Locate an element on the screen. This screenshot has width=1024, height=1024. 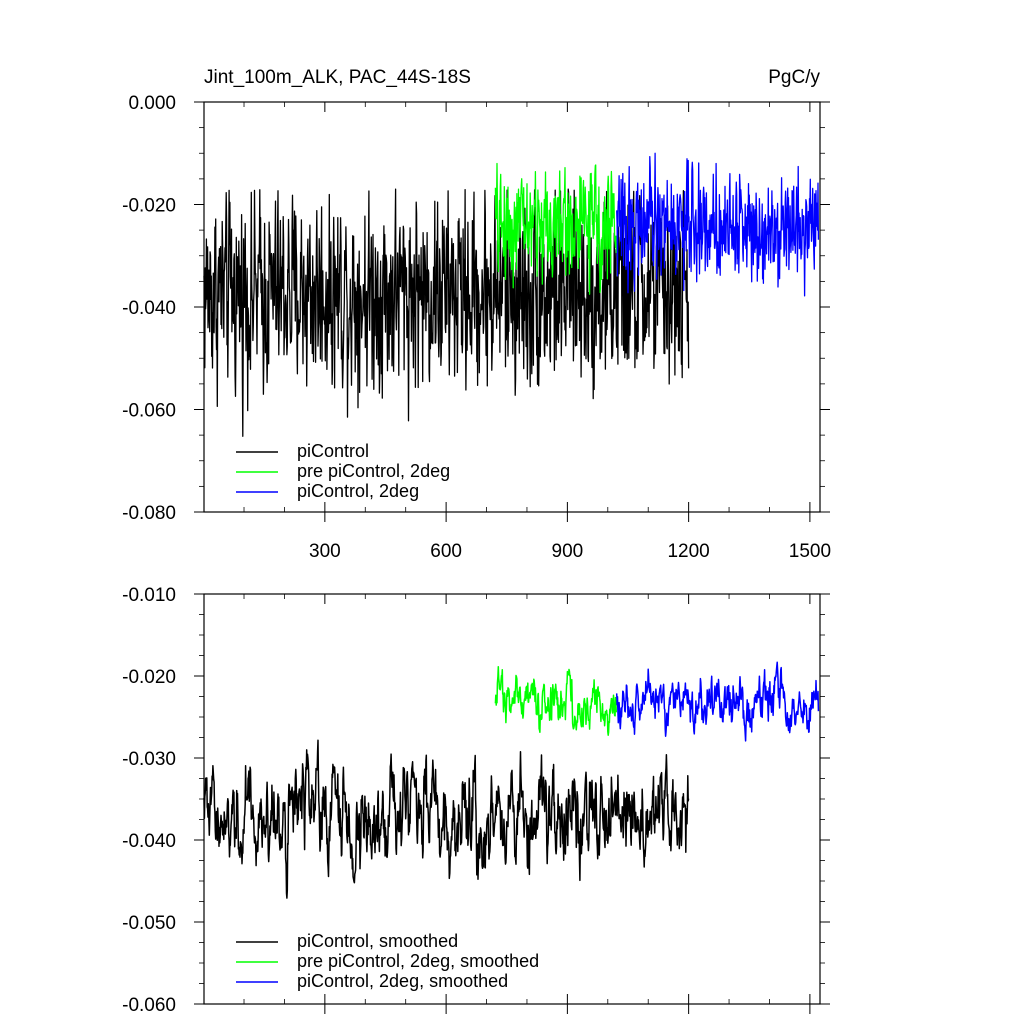
legend-label: piControl, 2deg, smoothed is located at coordinates (402, 981).